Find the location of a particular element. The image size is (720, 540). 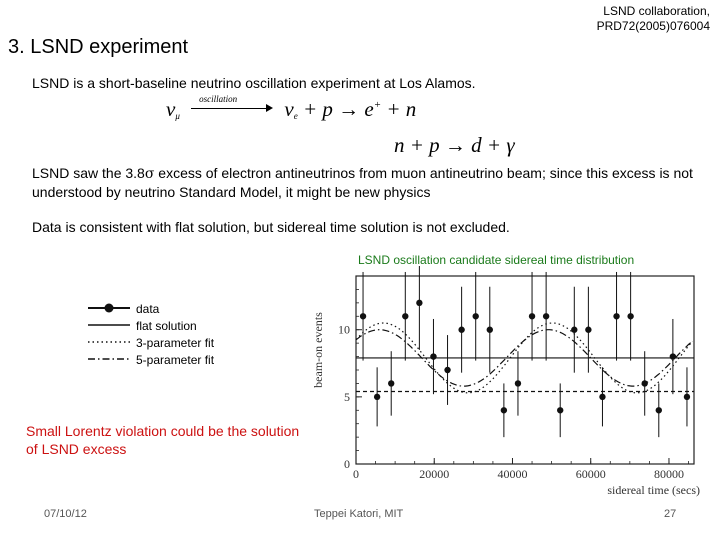

oscillation-label: oscillation is located at coordinates (218, 99).